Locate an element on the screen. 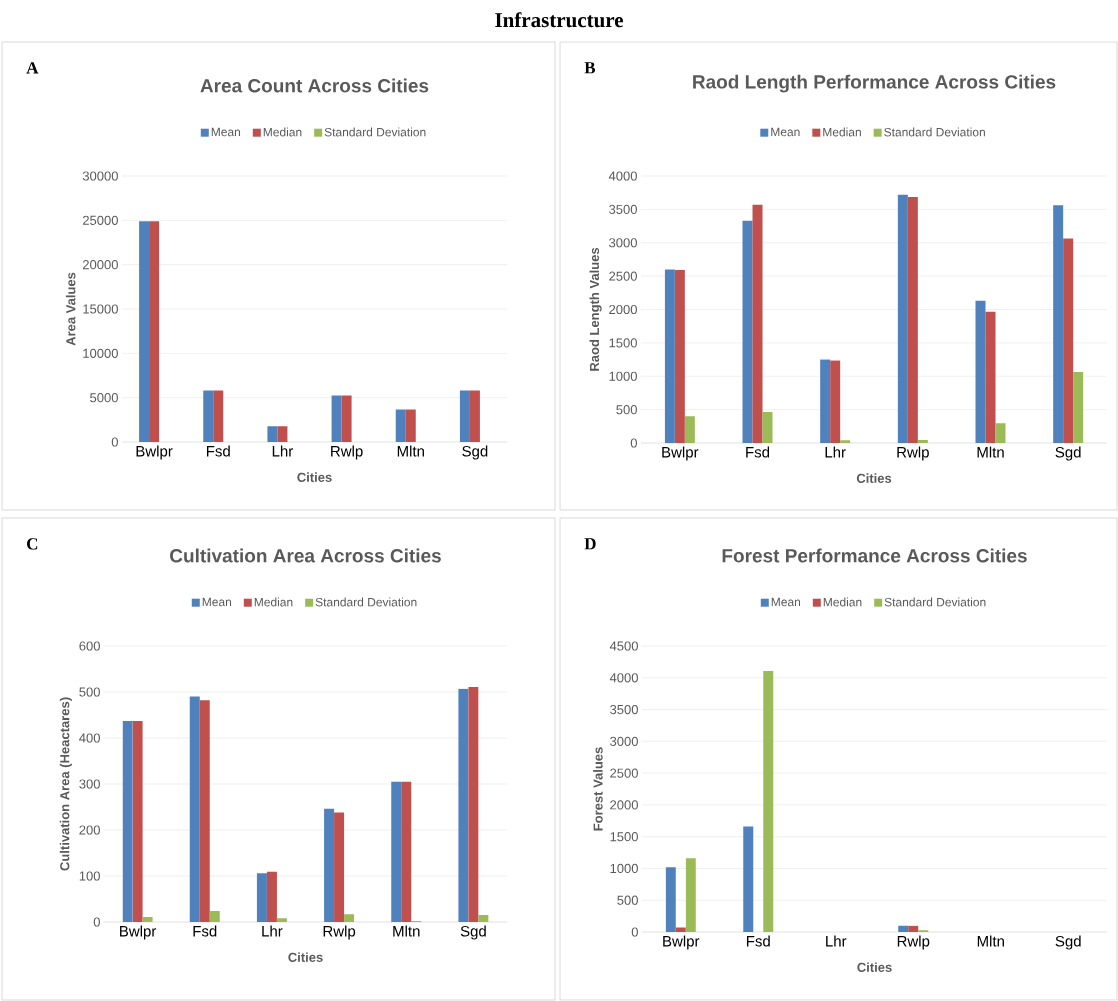  y-tick-label: 5000 is located at coordinates (104, 398).